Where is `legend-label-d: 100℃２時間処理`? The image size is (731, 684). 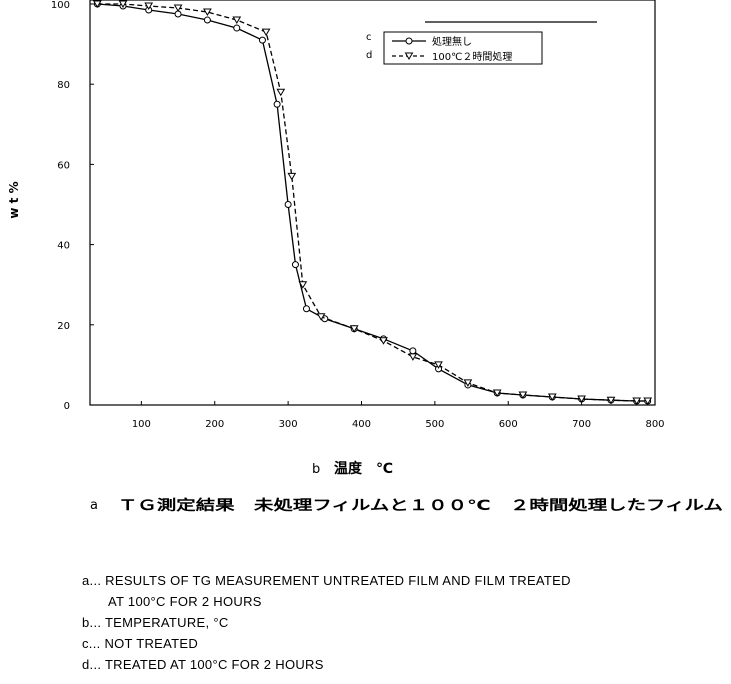 legend-label-d: 100℃２時間処理 is located at coordinates (472, 56).